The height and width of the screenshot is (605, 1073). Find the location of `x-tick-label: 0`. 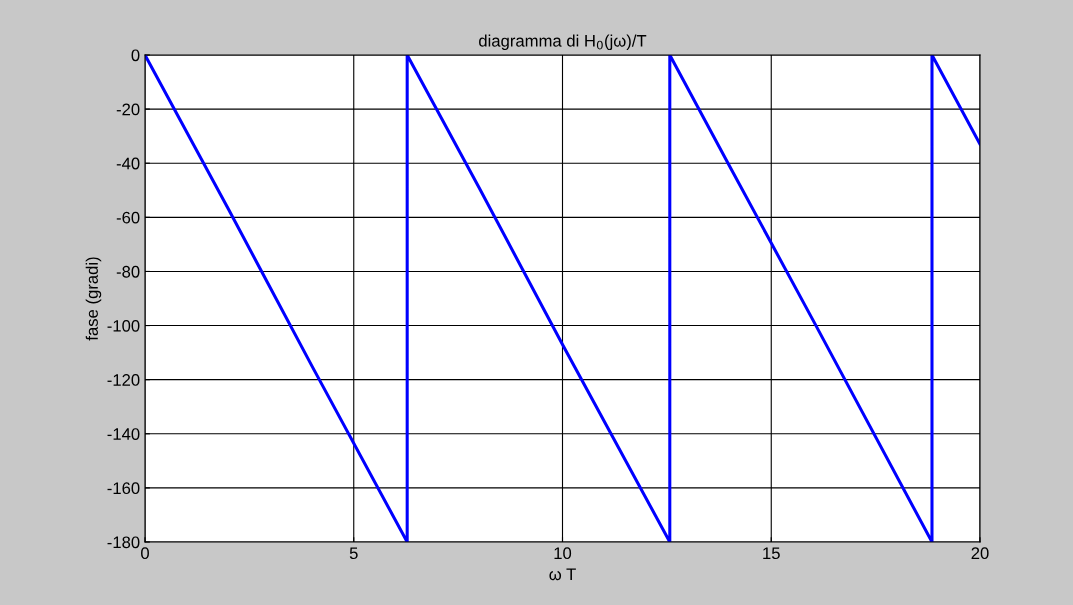

x-tick-label: 0 is located at coordinates (145, 553).